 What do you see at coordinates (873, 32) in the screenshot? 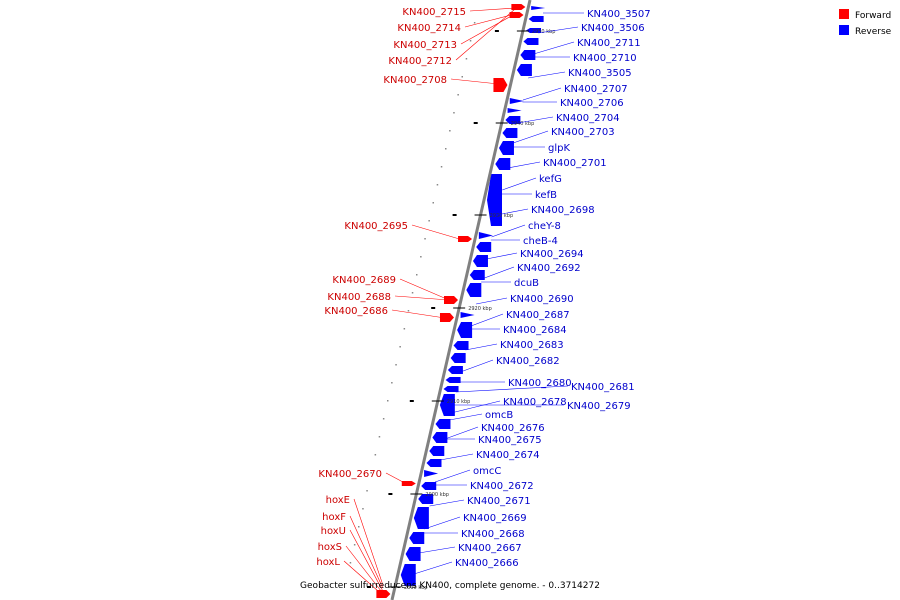
I see `legend-reverse-label: Reverse` at bounding box center [873, 32].